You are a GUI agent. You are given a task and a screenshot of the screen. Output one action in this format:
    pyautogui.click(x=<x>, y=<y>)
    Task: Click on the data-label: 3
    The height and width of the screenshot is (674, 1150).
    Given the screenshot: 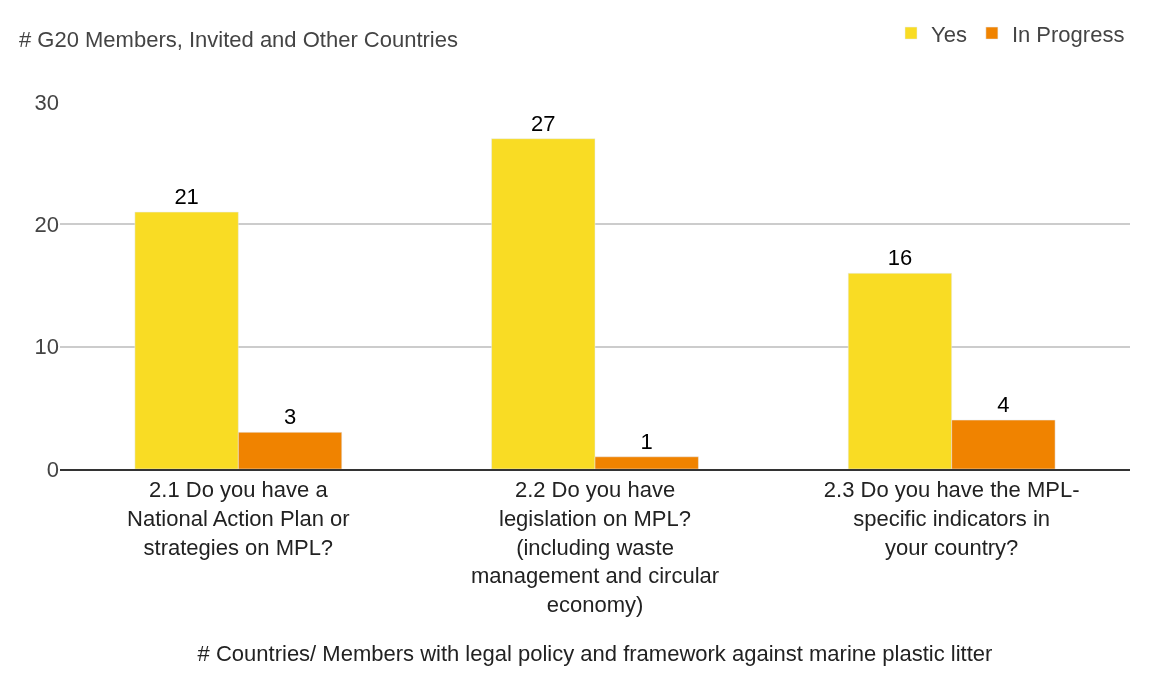 What is the action you would take?
    pyautogui.click(x=290, y=417)
    